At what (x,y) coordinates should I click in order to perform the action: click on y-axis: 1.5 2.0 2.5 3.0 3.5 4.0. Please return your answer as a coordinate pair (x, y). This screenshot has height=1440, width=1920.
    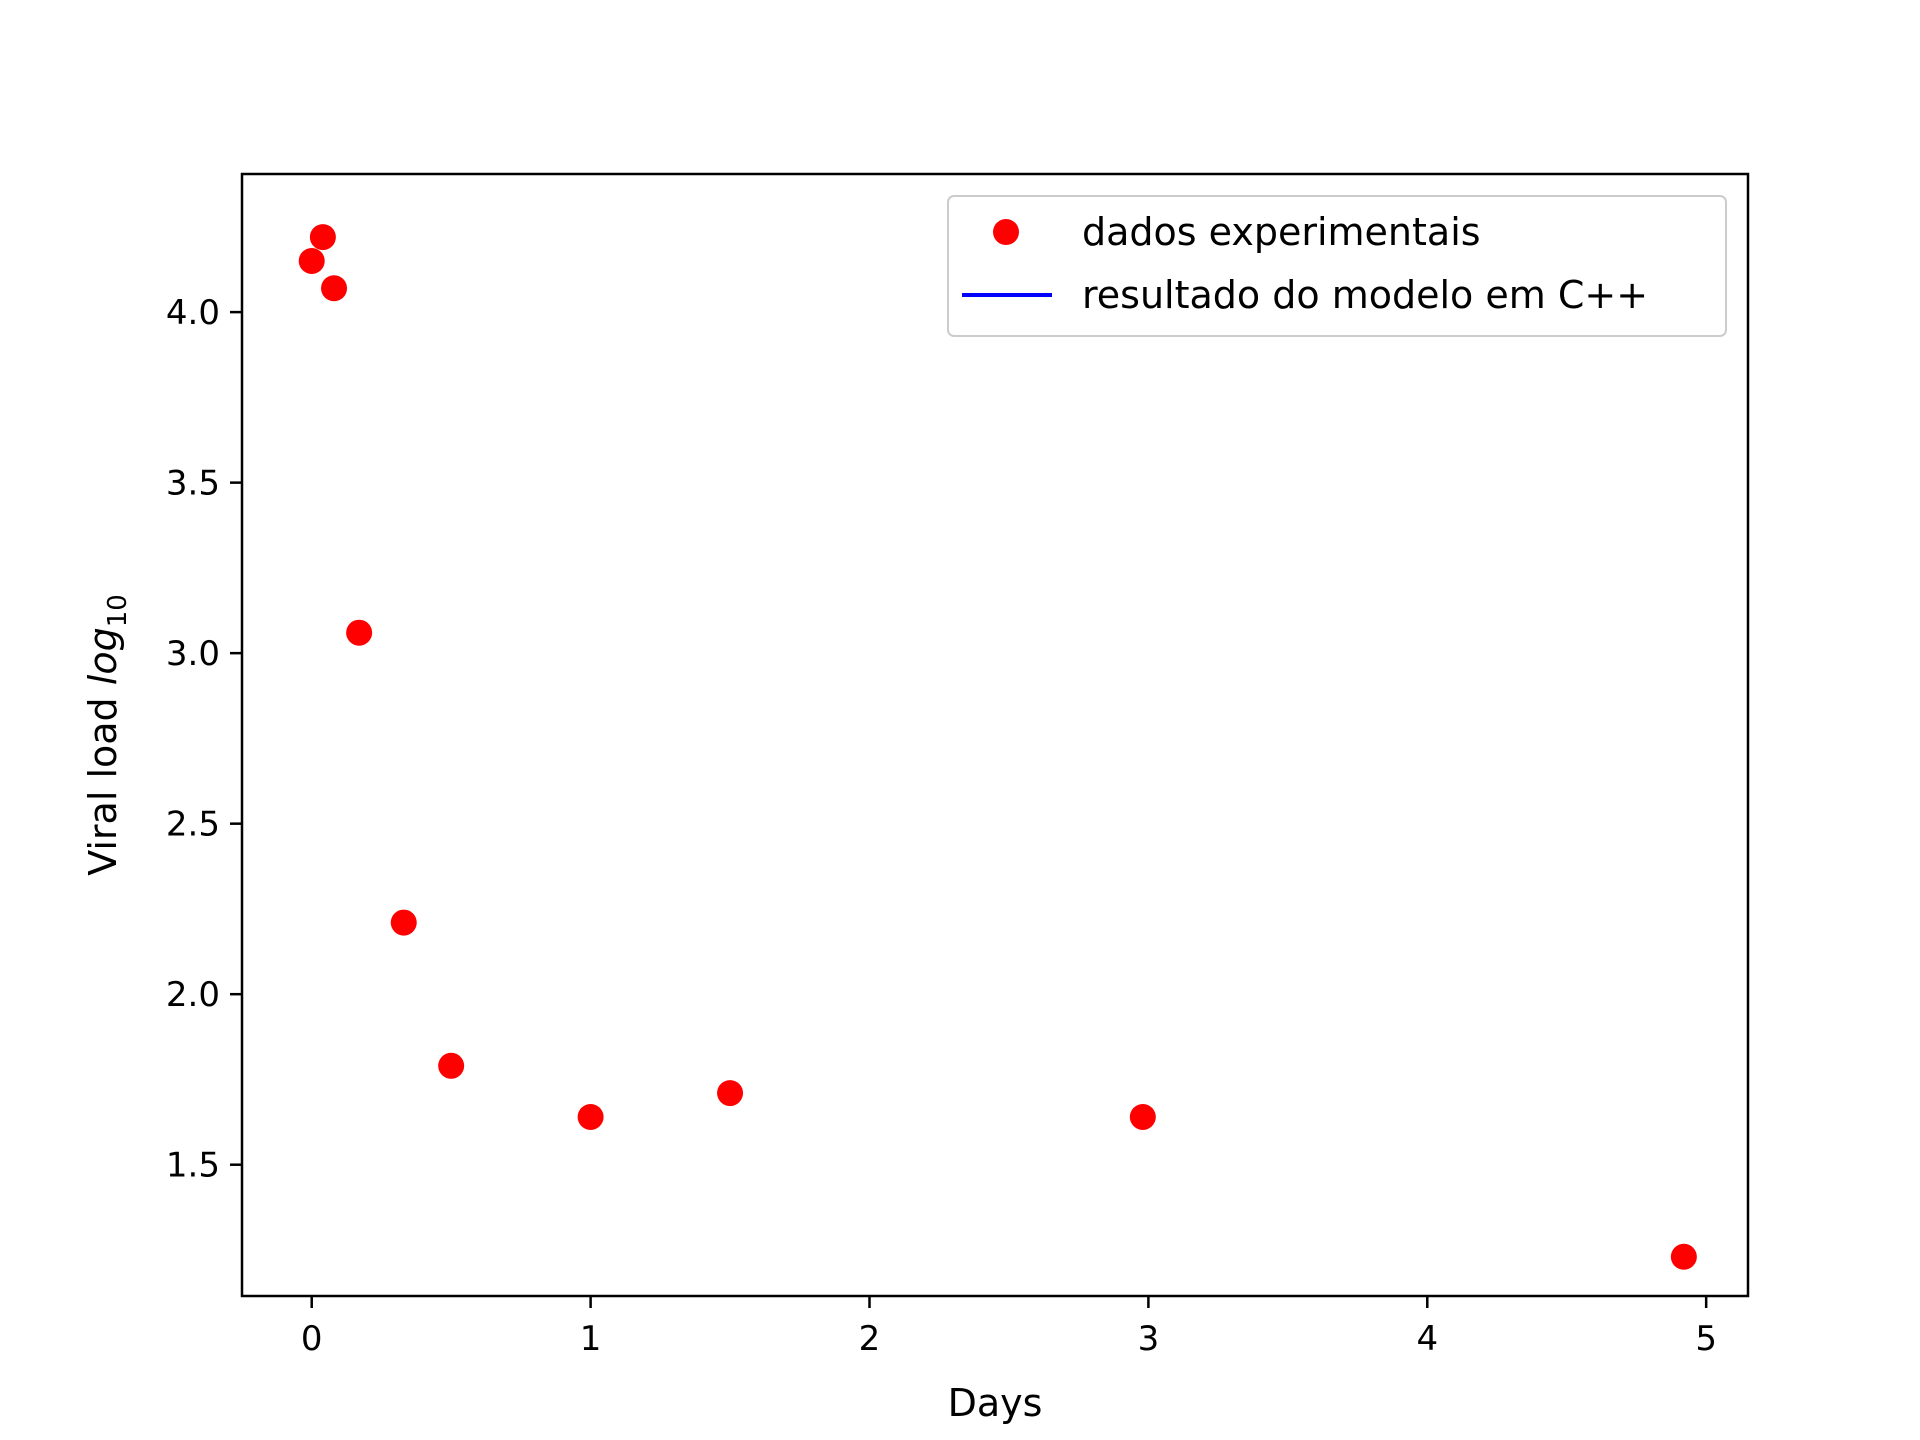
    Looking at the image, I should click on (204, 739).